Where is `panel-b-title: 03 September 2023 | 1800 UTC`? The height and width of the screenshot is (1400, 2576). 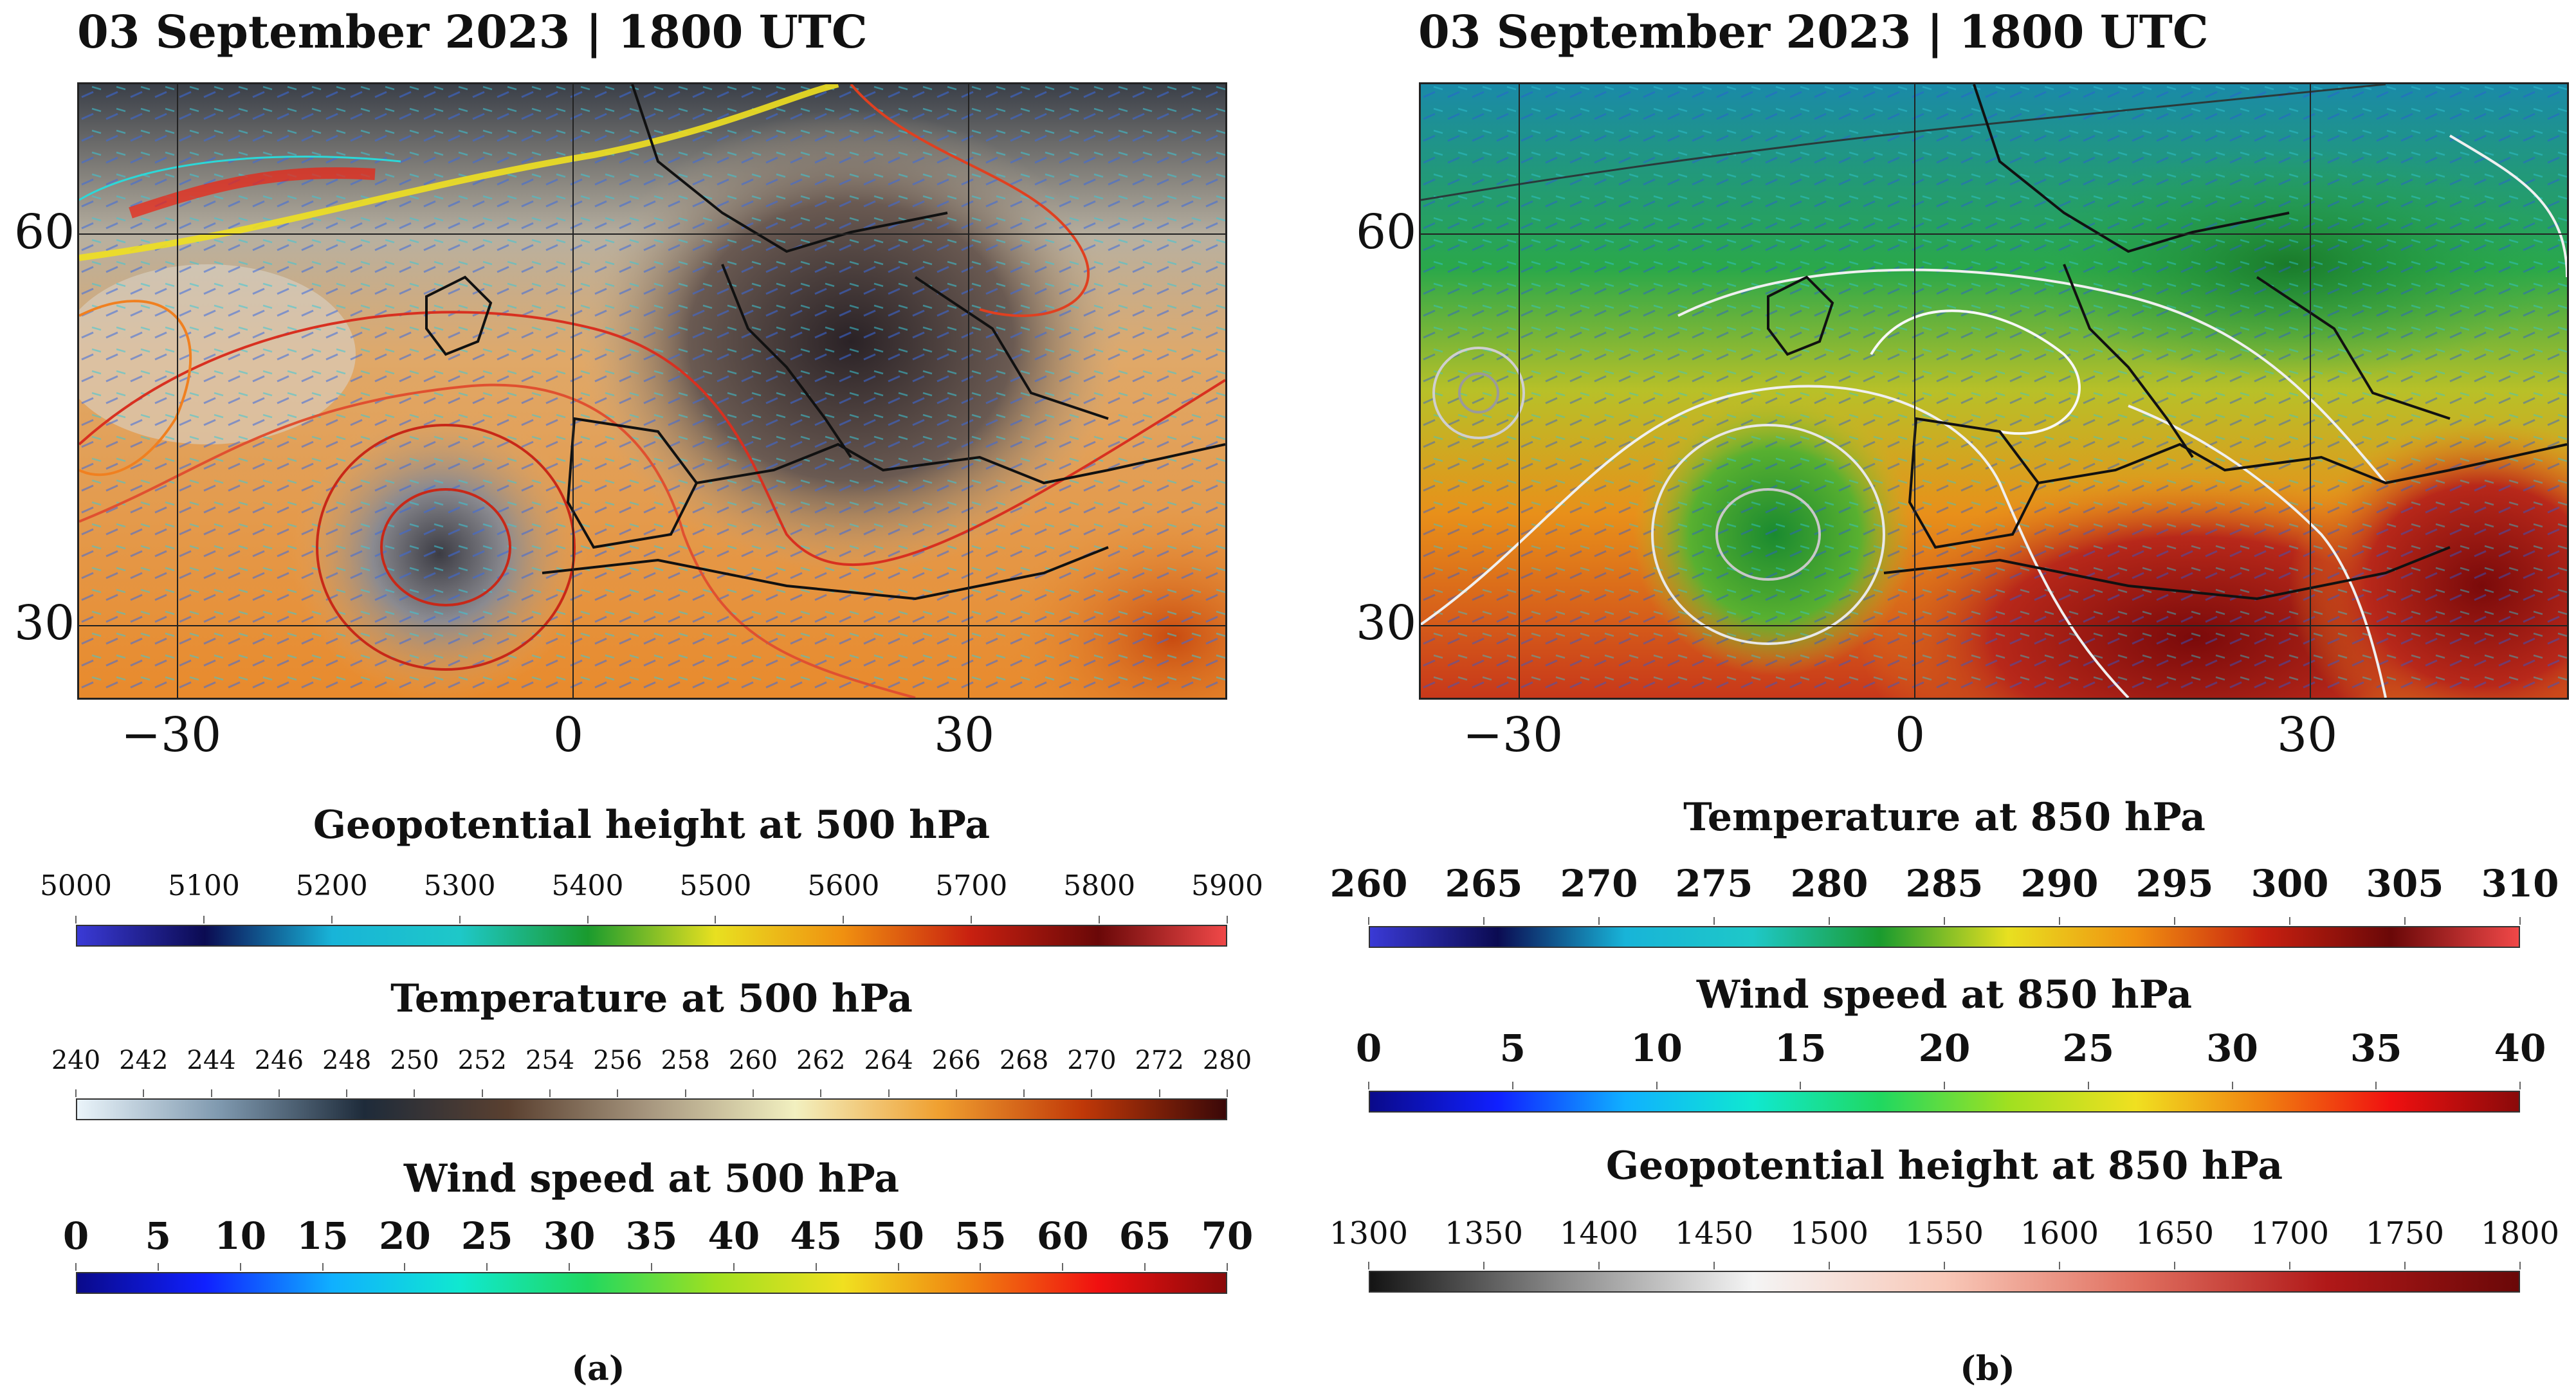
panel-b-title: 03 September 2023 | 1800 UTC is located at coordinates (1813, 32).